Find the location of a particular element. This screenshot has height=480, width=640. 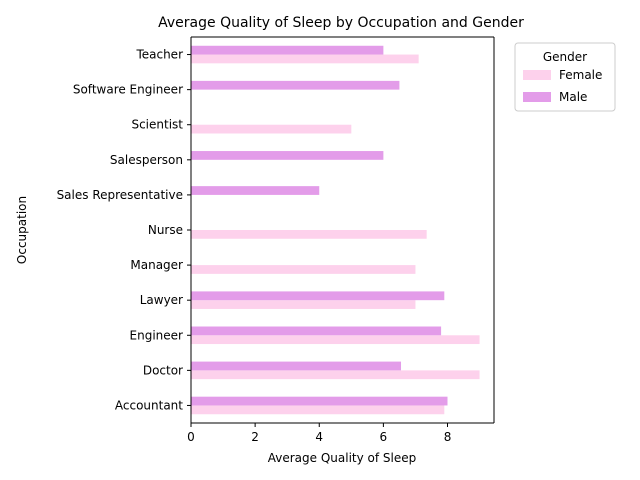

bar-male-salesperson is located at coordinates (287, 155).